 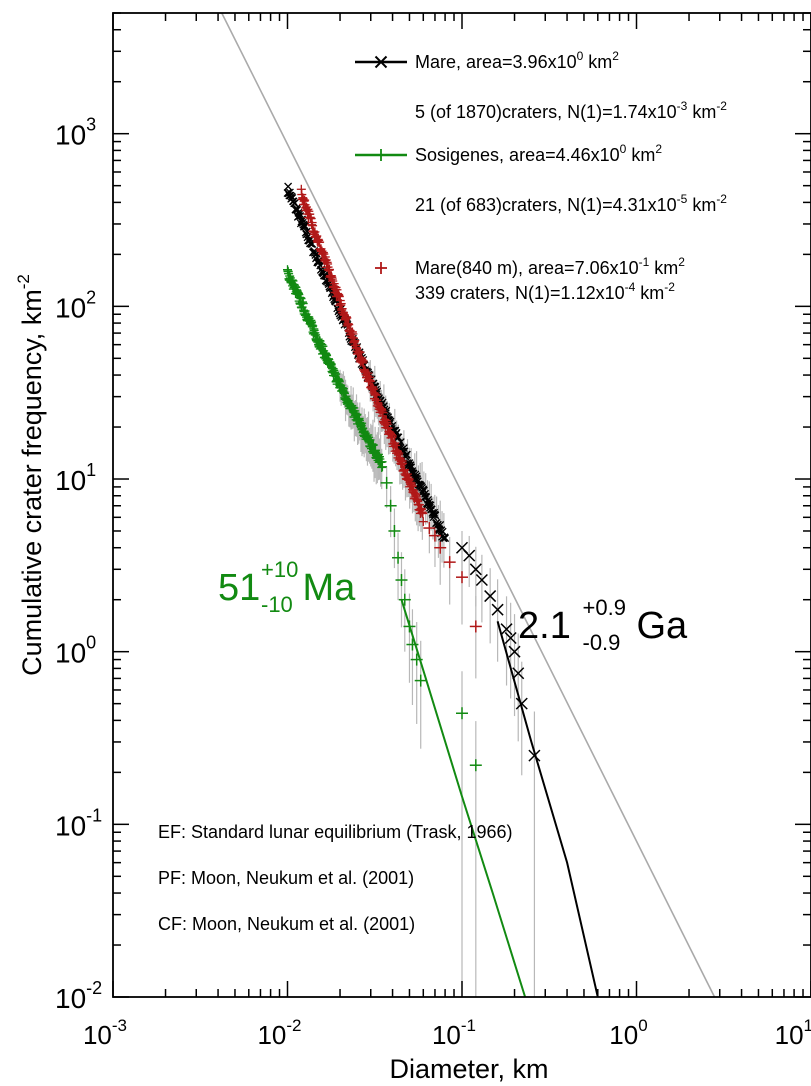 I want to click on x-tick-label-exponent: 0, so click(x=642, y=1025).